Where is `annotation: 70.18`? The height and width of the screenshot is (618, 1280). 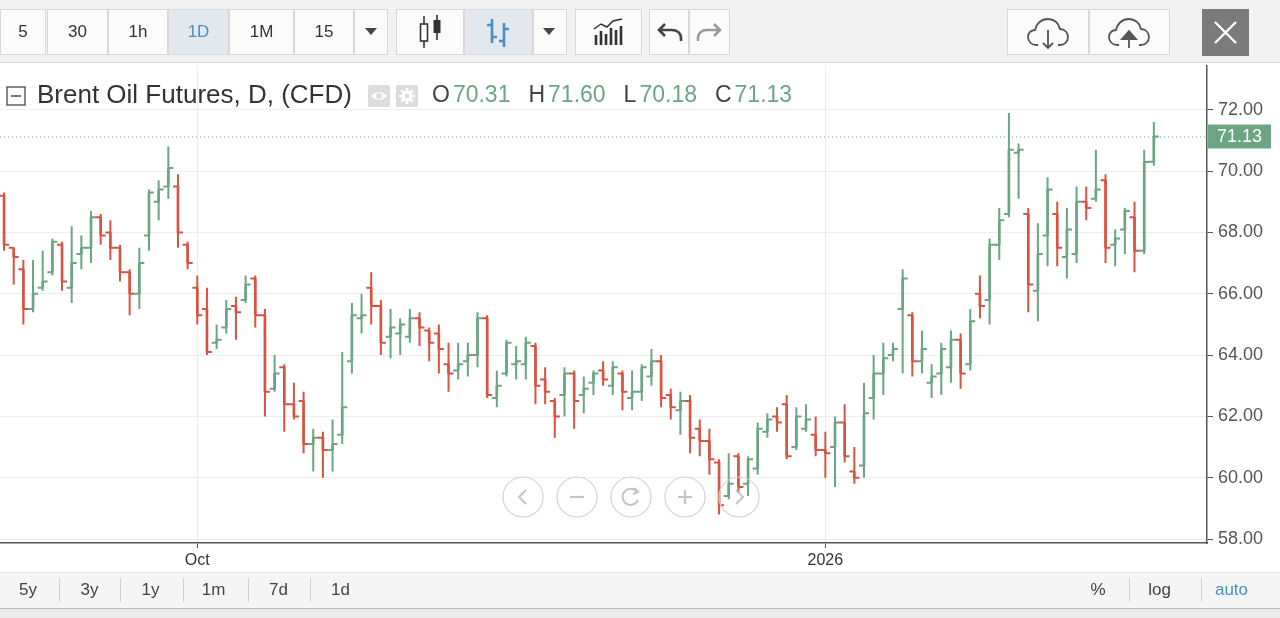
annotation: 70.18 is located at coordinates (668, 94).